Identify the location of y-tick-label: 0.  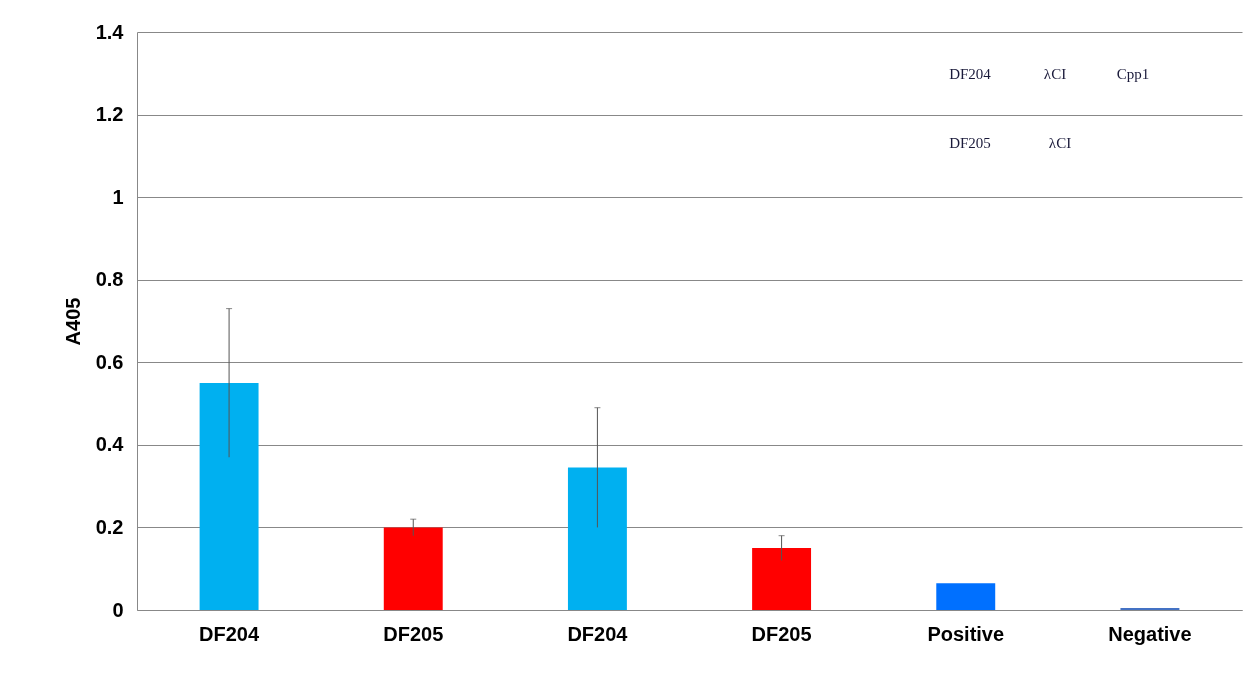
(118, 609).